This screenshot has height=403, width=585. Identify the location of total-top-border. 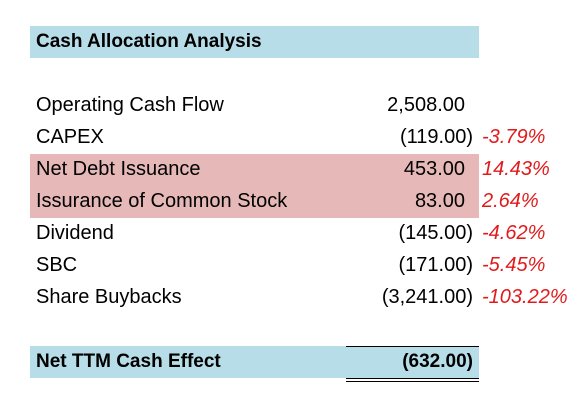
(412, 346).